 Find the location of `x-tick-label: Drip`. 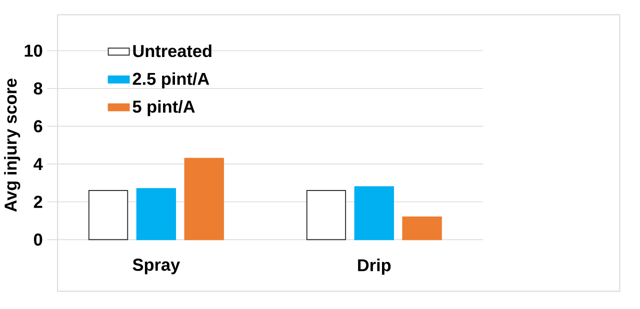

x-tick-label: Drip is located at coordinates (374, 266).